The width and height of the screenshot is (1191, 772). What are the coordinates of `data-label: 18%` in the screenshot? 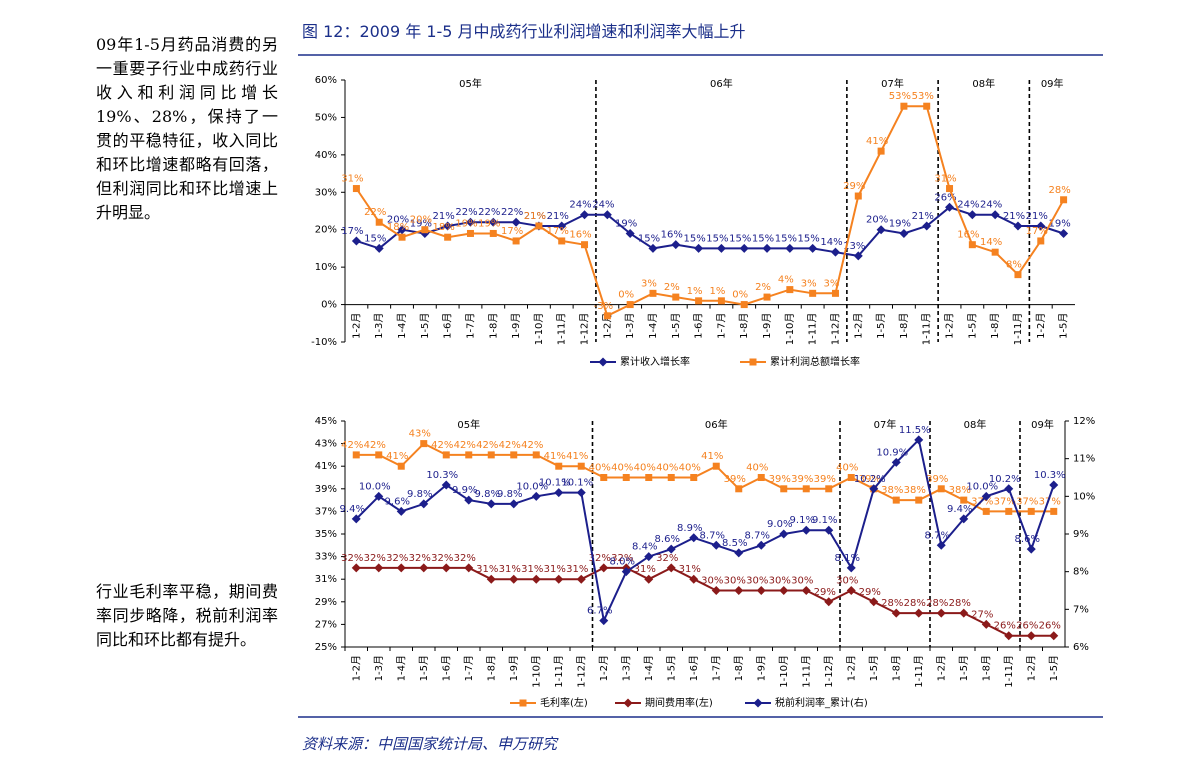 It's located at (398, 227).